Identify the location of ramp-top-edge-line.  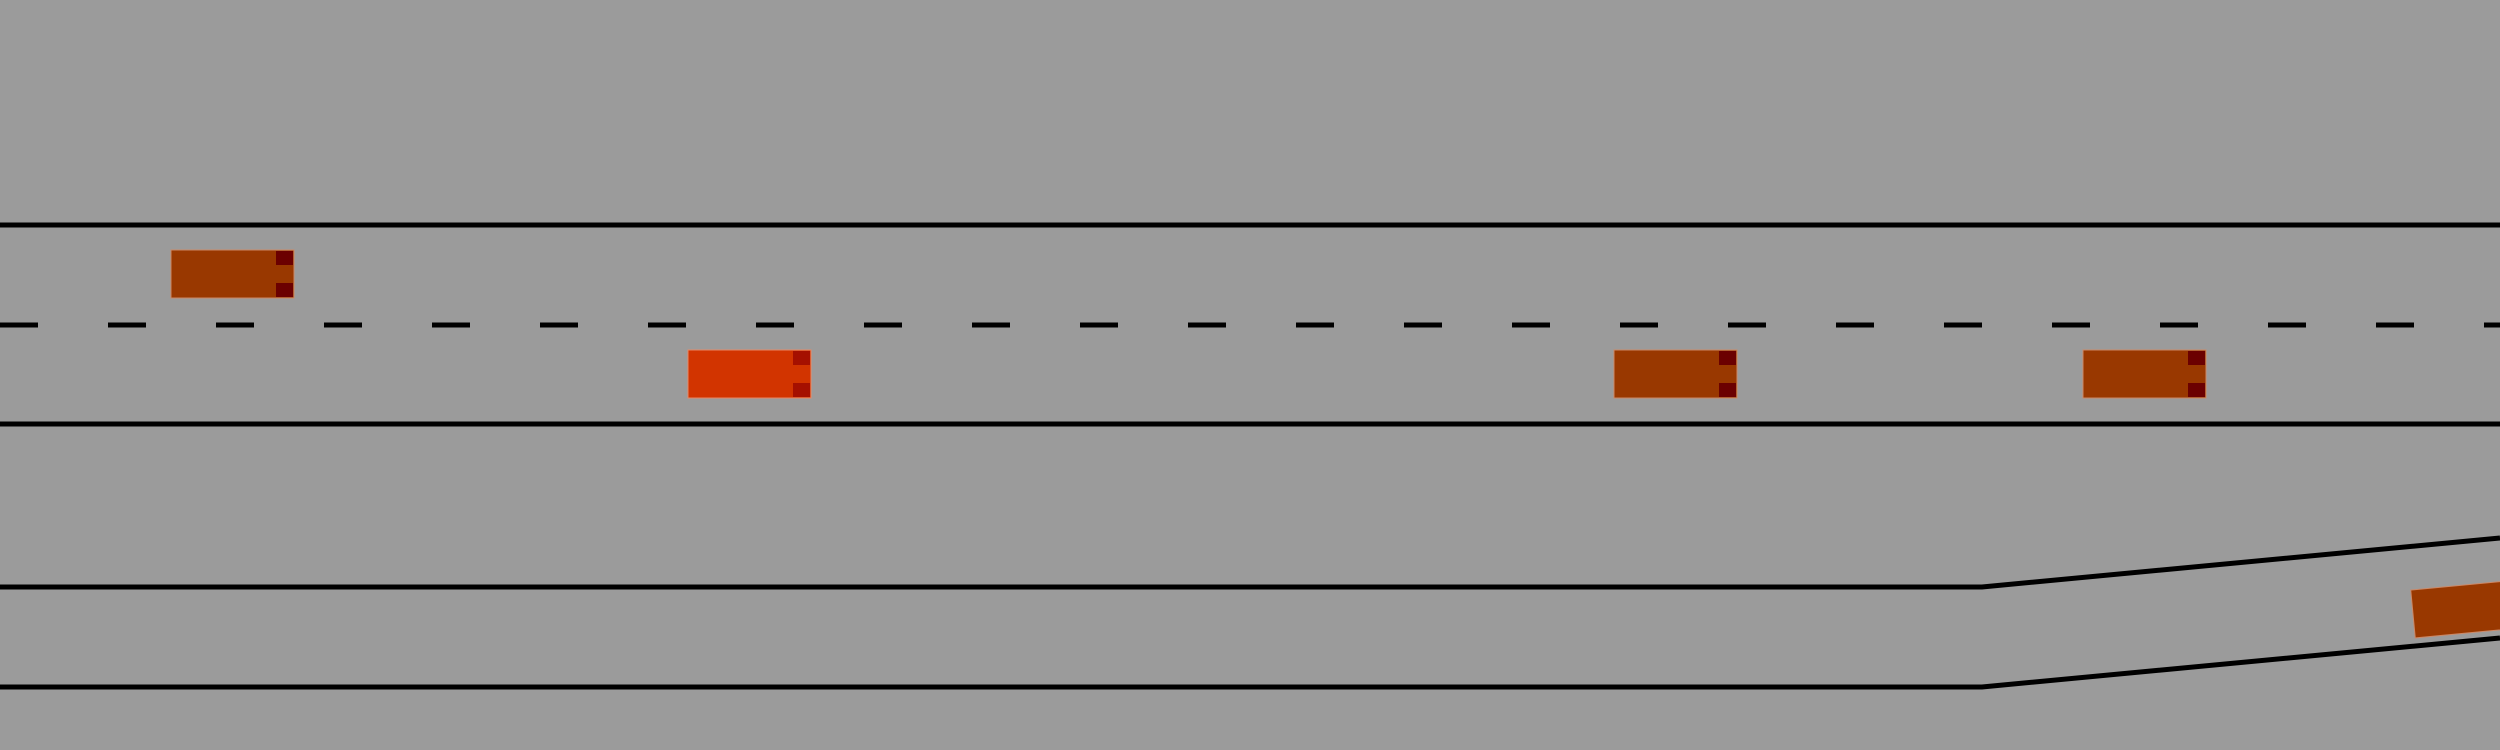
(1250, 562).